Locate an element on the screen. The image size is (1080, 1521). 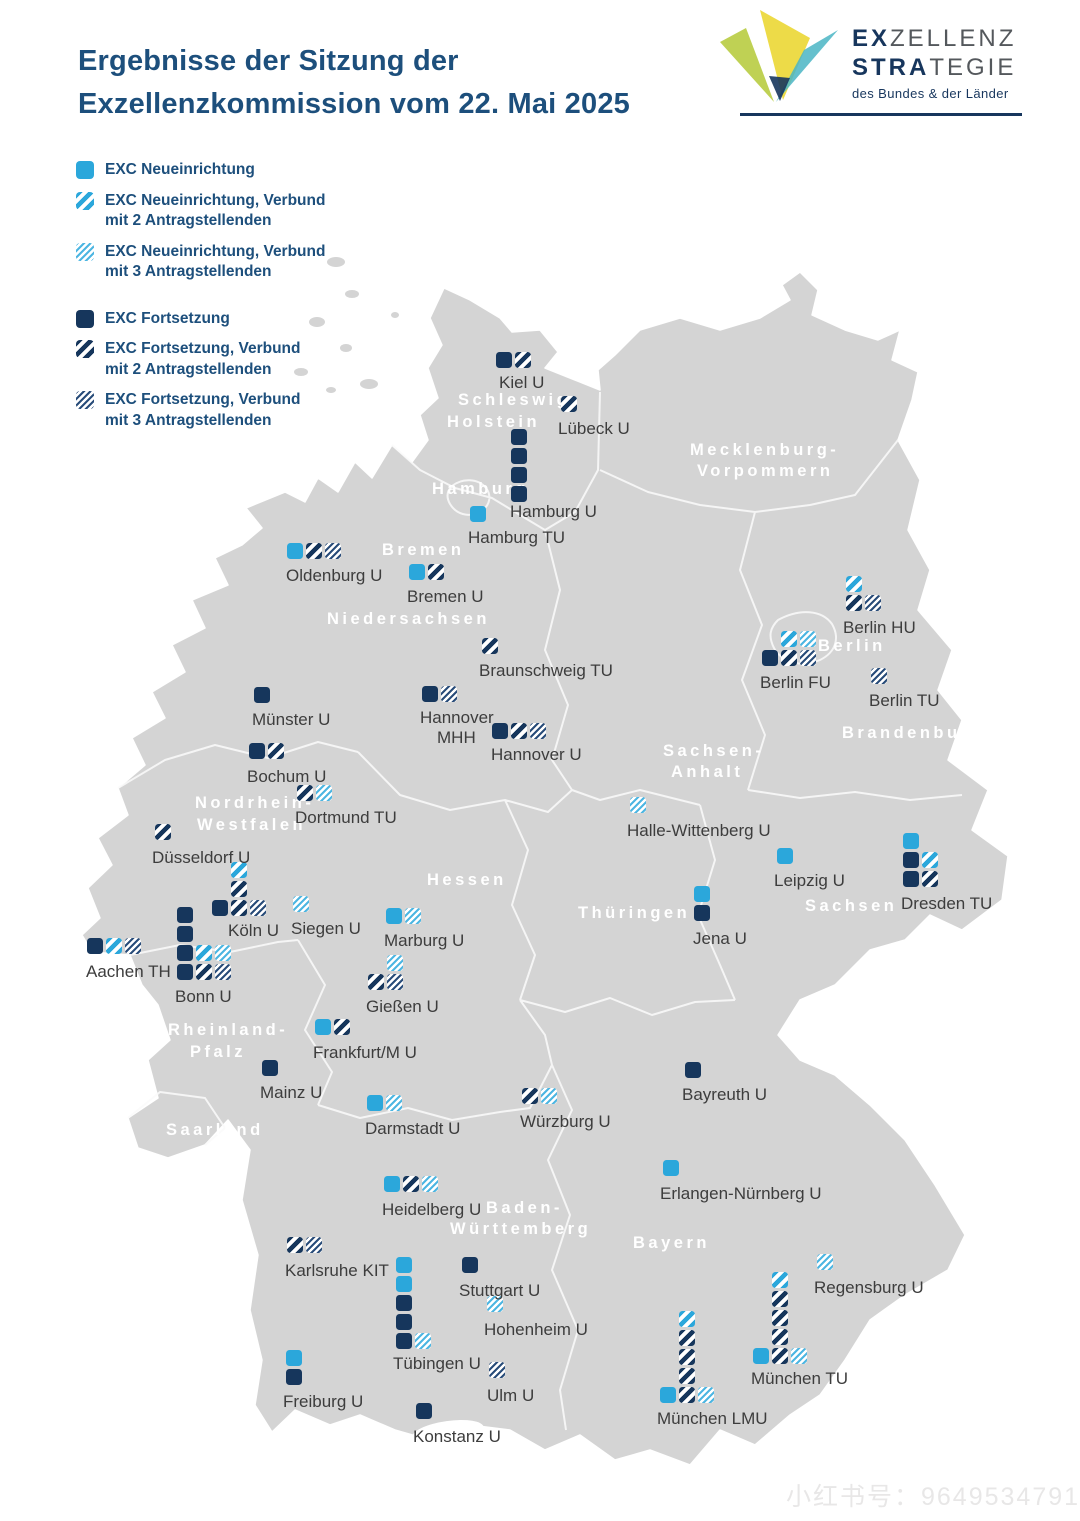
state-label-bremen: Bremen is located at coordinates (423, 550).